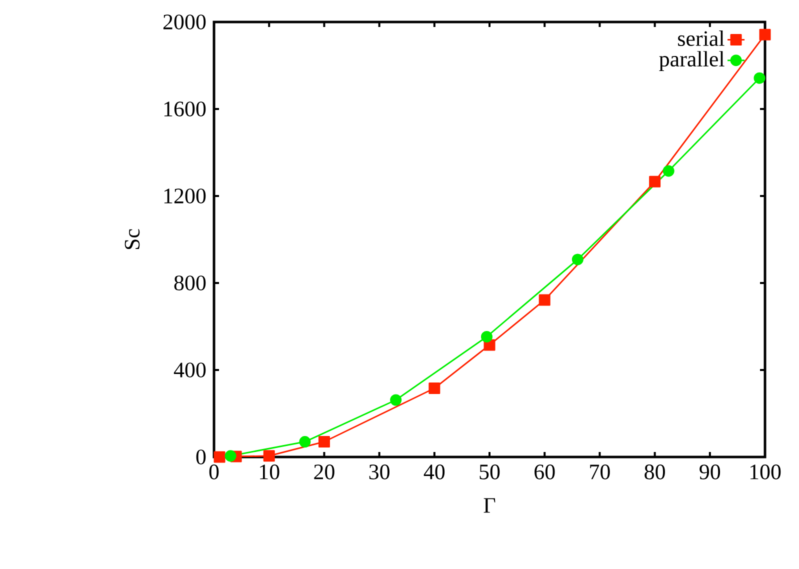 The height and width of the screenshot is (569, 799). Describe the element at coordinates (214, 472) in the screenshot. I see `x-tick-label: 0` at that location.